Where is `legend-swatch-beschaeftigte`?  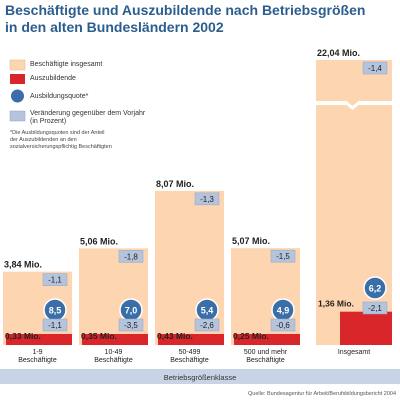 legend-swatch-beschaeftigte is located at coordinates (17, 65).